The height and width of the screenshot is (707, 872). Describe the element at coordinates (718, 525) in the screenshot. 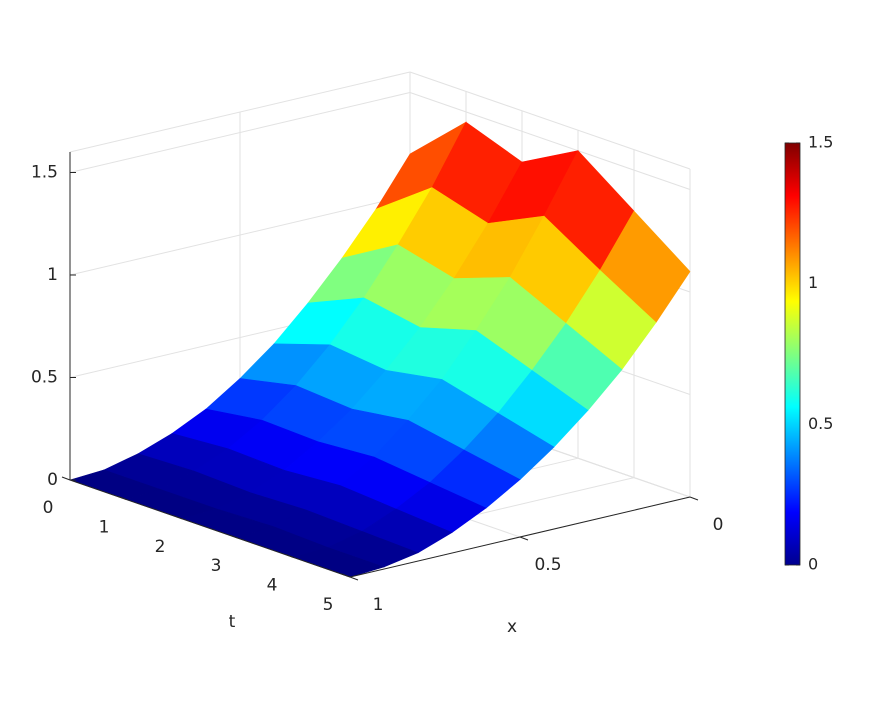

I see `x-tick-label: 0` at that location.